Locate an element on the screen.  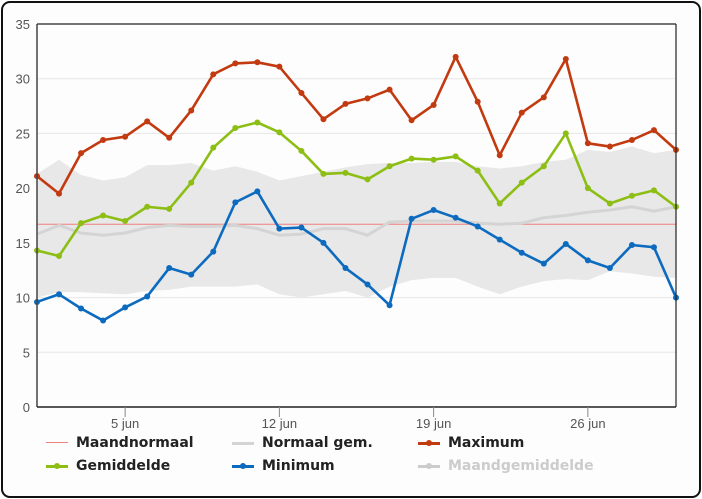
y-tick-label: 10 is located at coordinates (23, 298).